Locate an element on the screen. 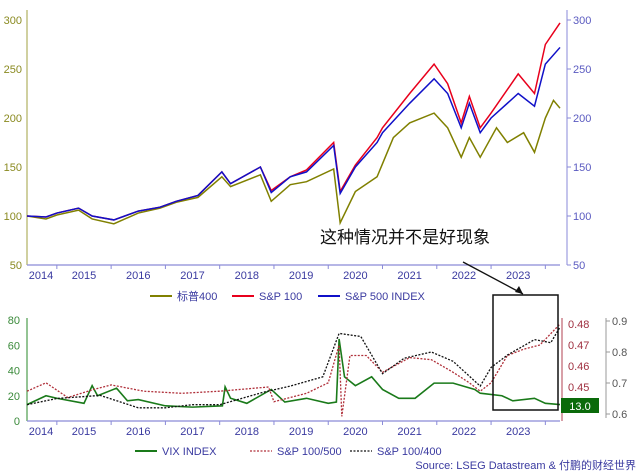  last-value-badge is located at coordinates (580, 405).